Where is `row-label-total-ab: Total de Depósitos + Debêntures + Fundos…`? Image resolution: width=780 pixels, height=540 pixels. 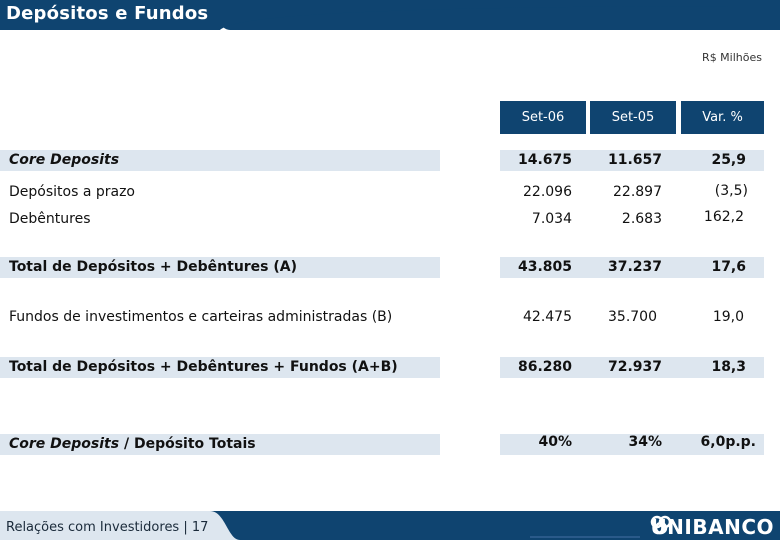 row-label-total-ab: Total de Depósitos + Debêntures + Fundos… is located at coordinates (203, 367).